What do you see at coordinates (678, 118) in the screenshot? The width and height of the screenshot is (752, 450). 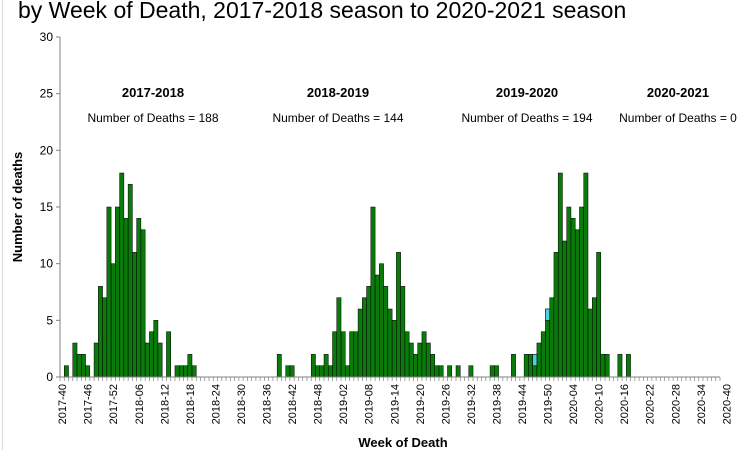 I see `season-deaths-label: Number of Deaths = 0` at bounding box center [678, 118].